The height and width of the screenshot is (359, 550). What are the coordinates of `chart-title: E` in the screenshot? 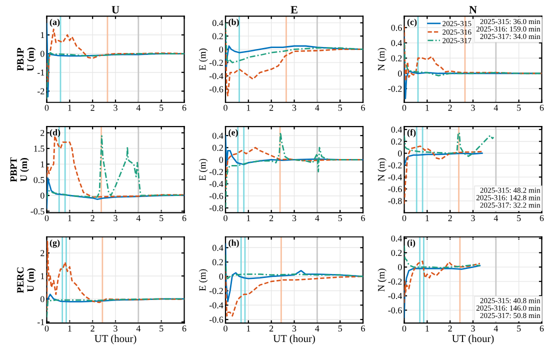 It's located at (294, 10).